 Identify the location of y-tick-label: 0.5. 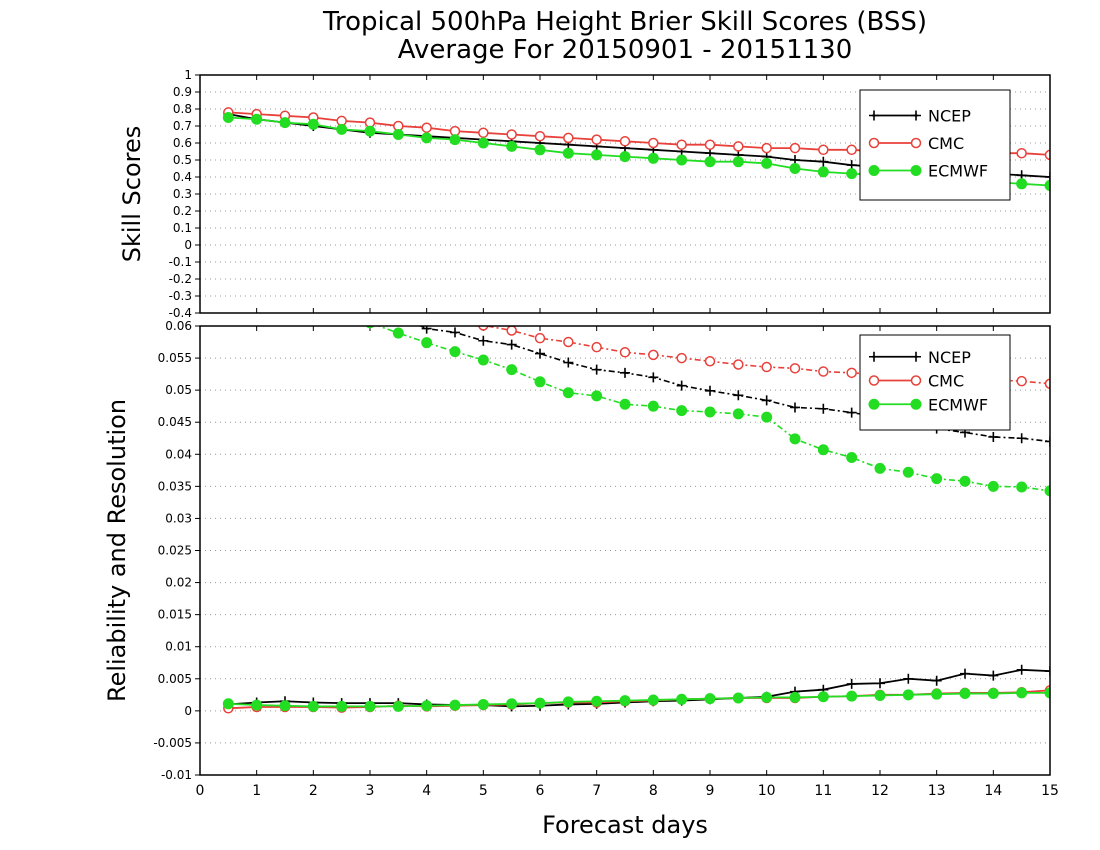
(182, 160).